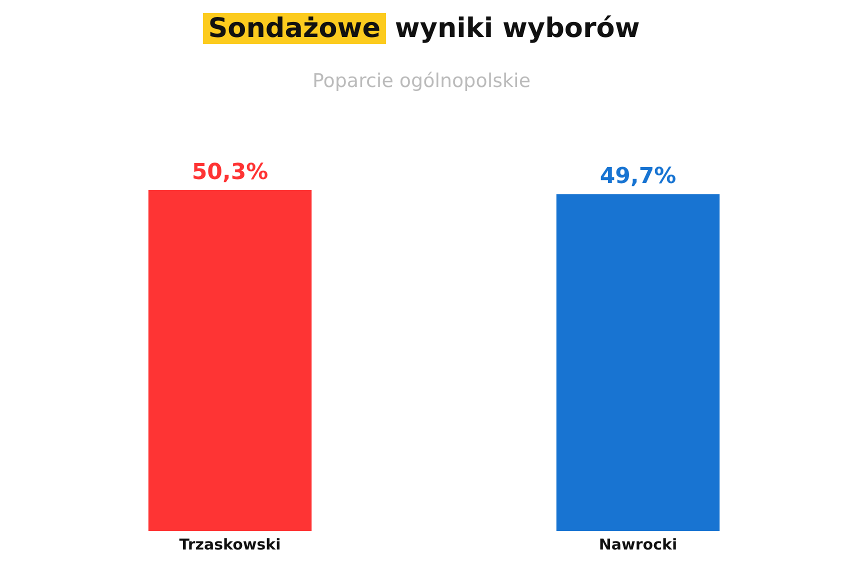 This screenshot has width=843, height=570. Describe the element at coordinates (230, 172) in the screenshot. I see `data-label: 50,3%` at that location.